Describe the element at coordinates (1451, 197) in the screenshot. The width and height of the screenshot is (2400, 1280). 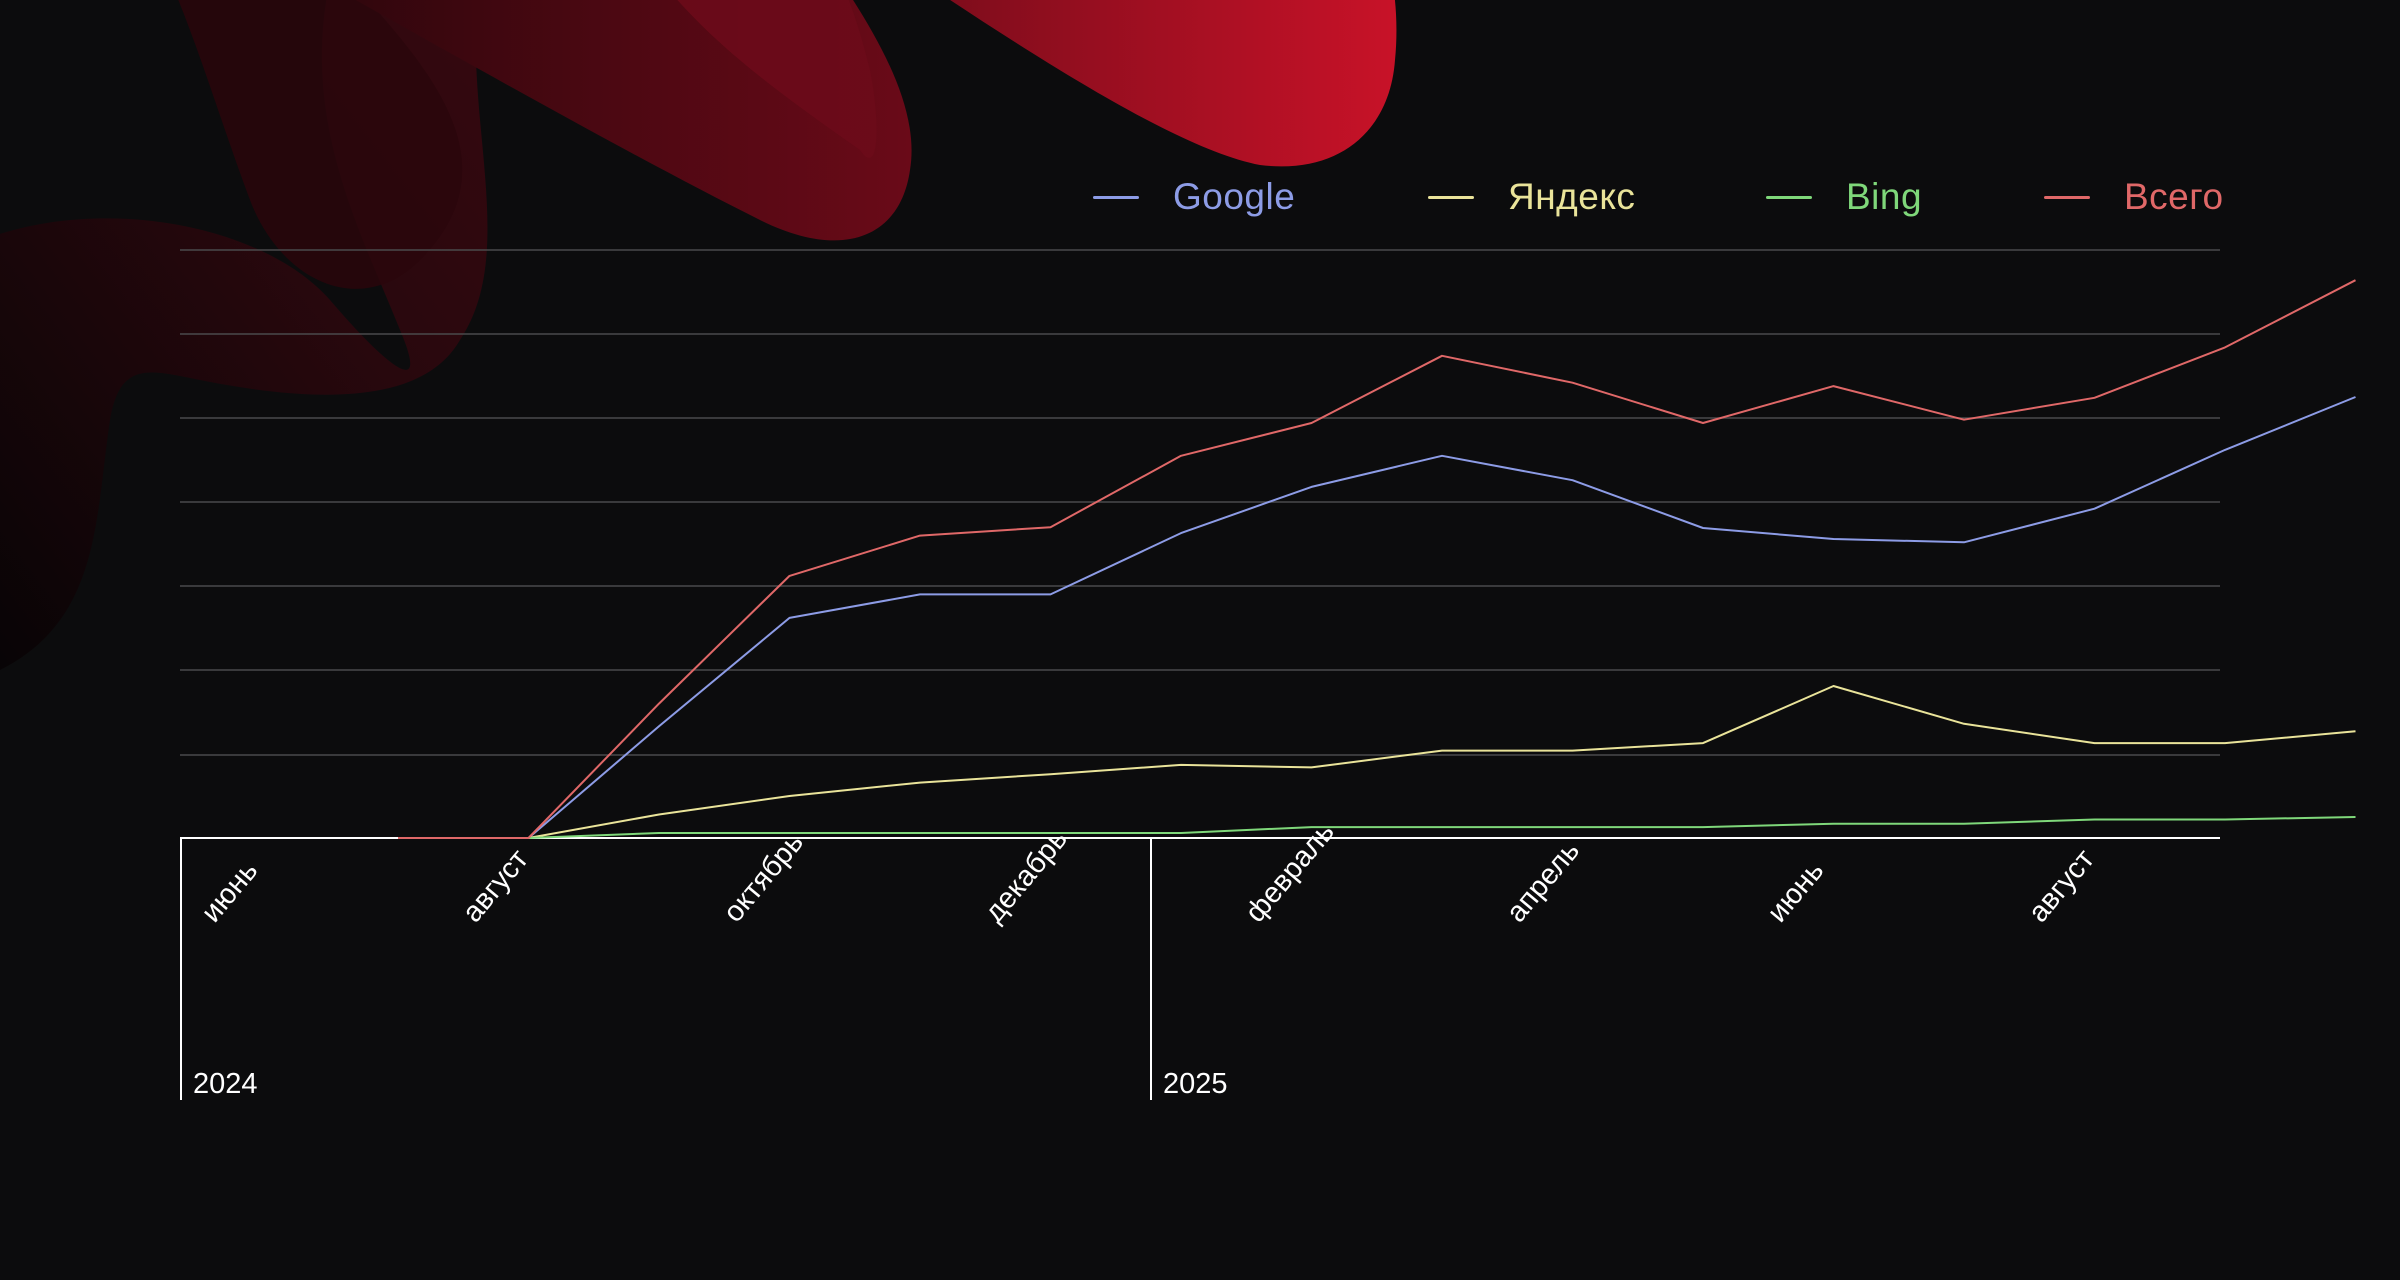
I see `legend-swatch-yandex` at that location.